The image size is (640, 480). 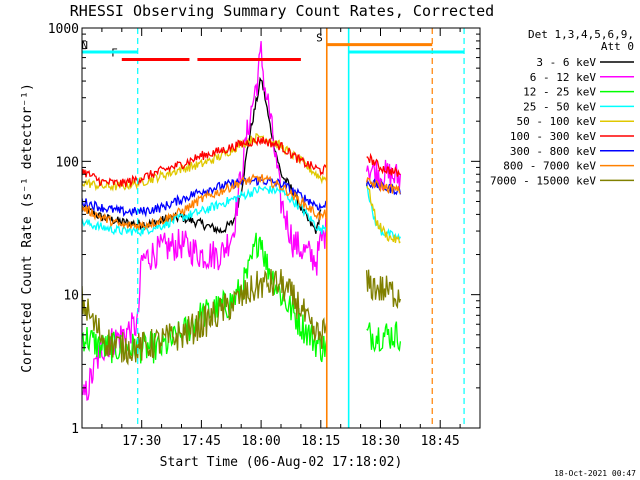 I want to click on legend-entry-label: 300 - 800 keV, so click(x=553, y=151).